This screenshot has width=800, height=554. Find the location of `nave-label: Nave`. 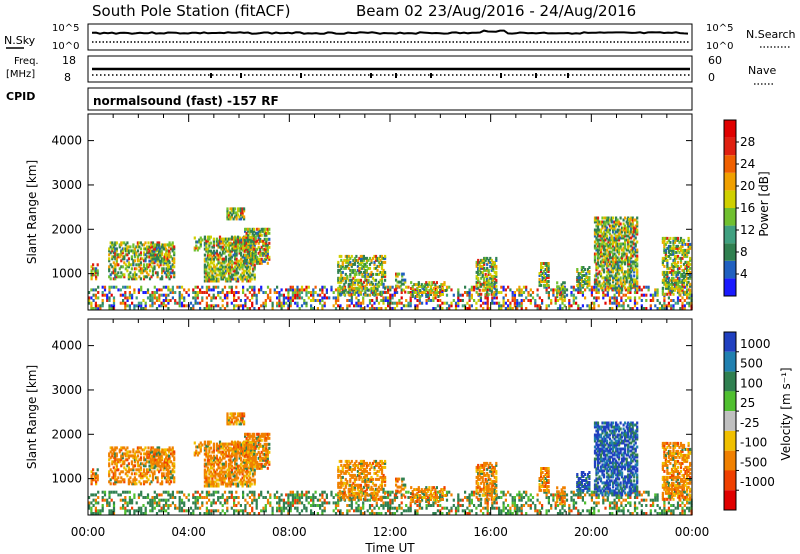

nave-label: Nave is located at coordinates (762, 70).